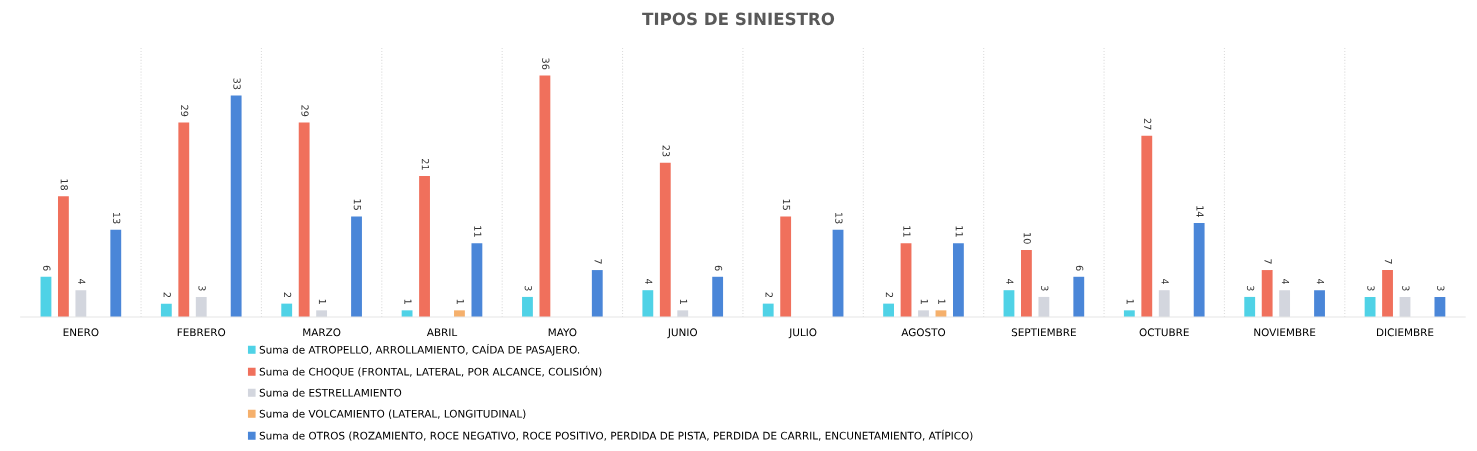 Image resolution: width=1477 pixels, height=451 pixels. What do you see at coordinates (392, 414) in the screenshot?
I see `legend-label: Suma de VOLCAMIENTO (LATERAL, LONGITUDINAL)` at bounding box center [392, 414].